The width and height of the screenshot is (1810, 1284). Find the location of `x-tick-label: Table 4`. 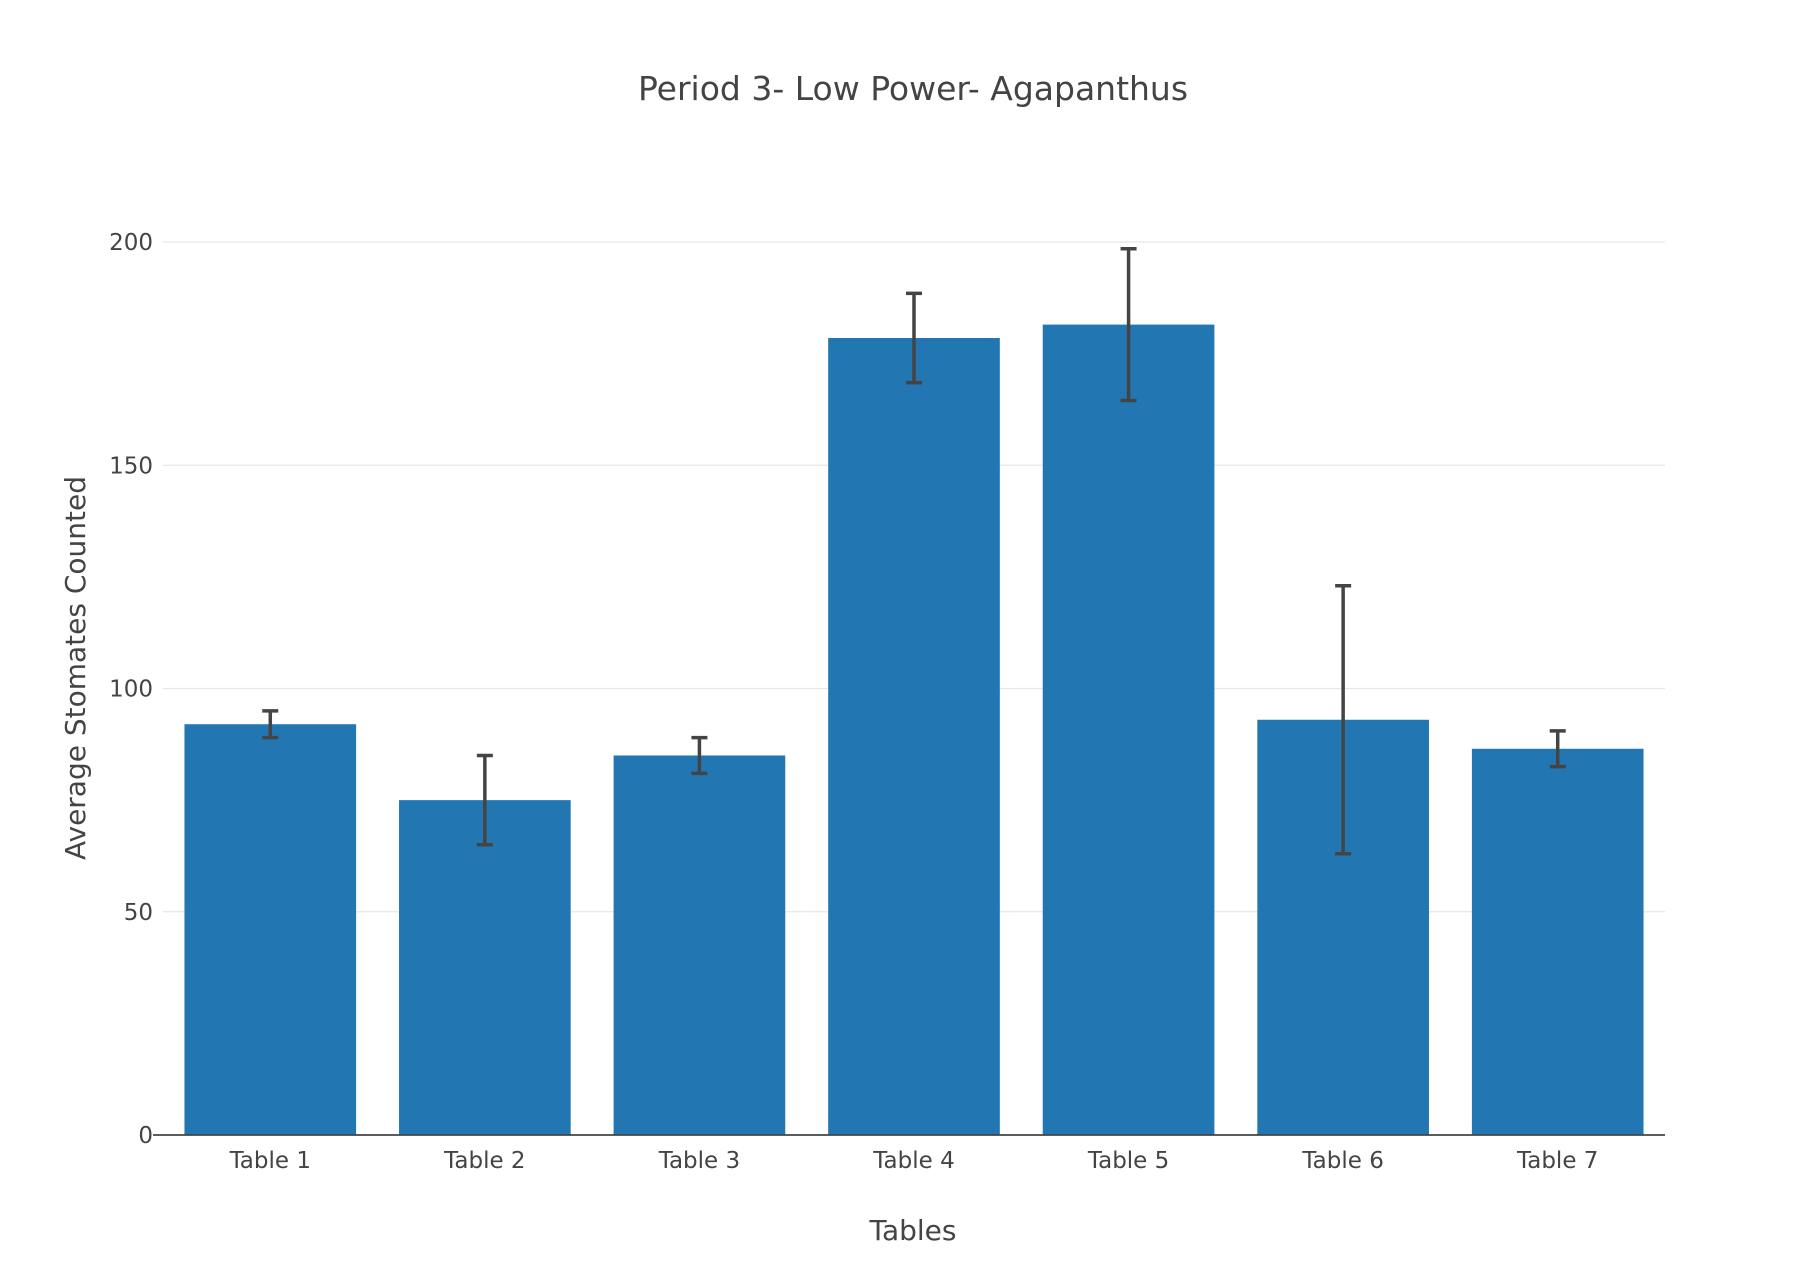

x-tick-label: Table 4 is located at coordinates (913, 1161).